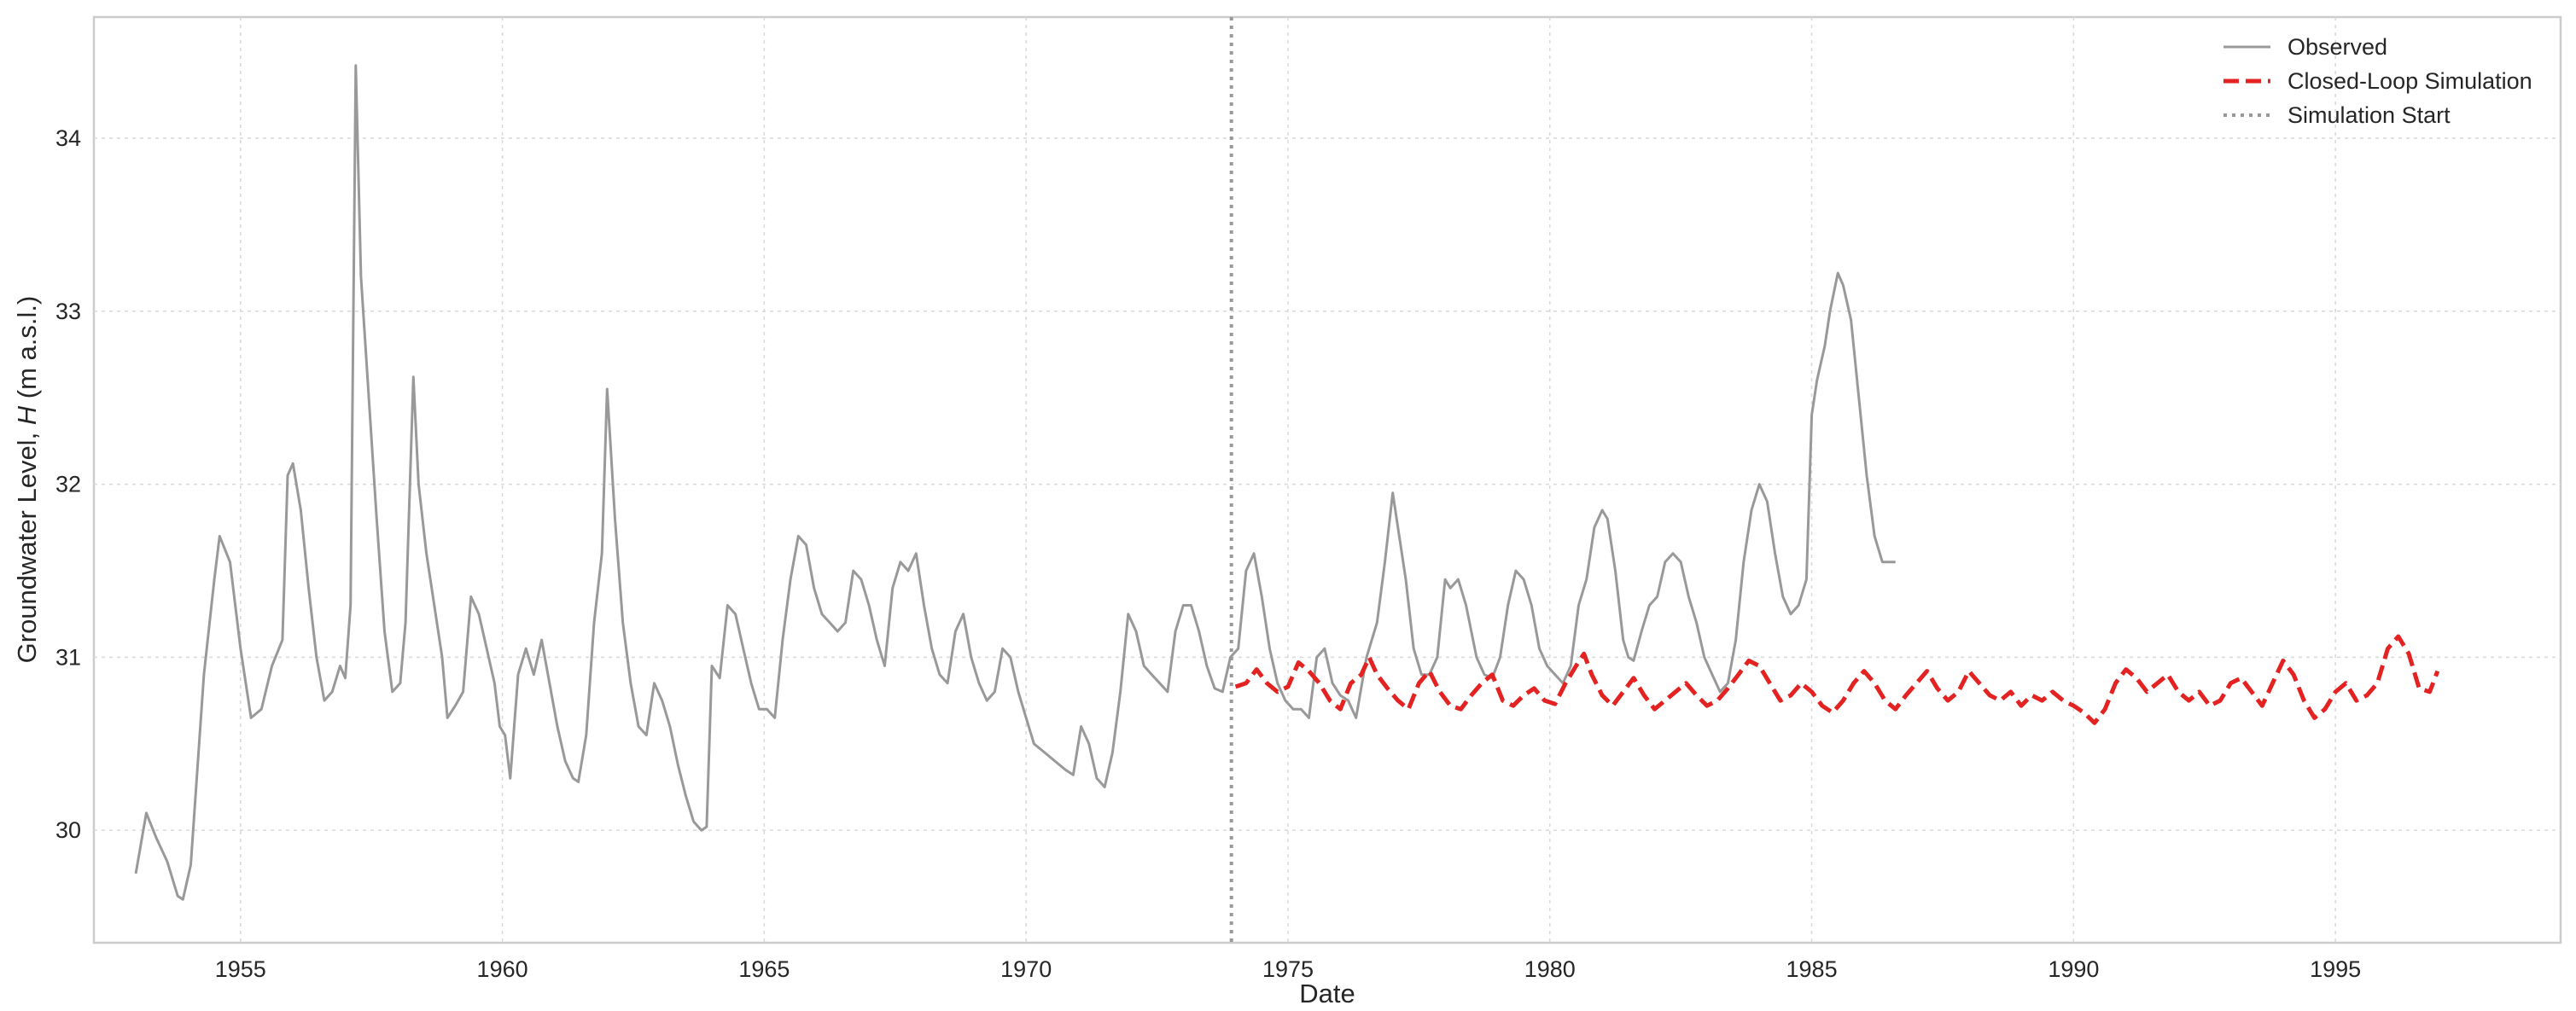 This screenshot has width=2576, height=1011. I want to click on simulation-series-line, so click(1837, 679).